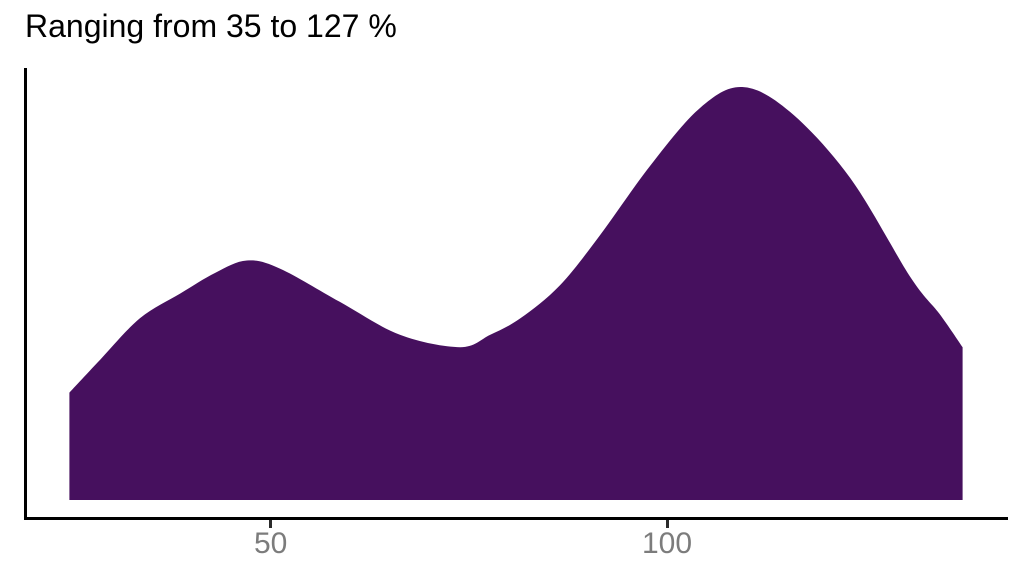 The height and width of the screenshot is (576, 1024). What do you see at coordinates (271, 543) in the screenshot?
I see `x-tick-label: 50` at bounding box center [271, 543].